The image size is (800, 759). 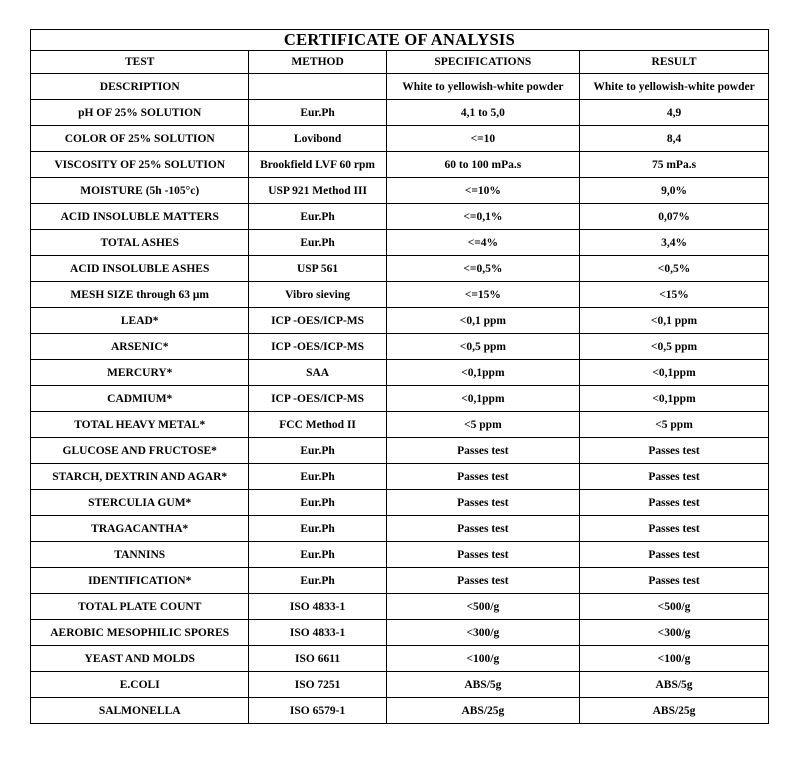 I want to click on cell-test: TOTAL PLATE COUNT, so click(x=139, y=606).